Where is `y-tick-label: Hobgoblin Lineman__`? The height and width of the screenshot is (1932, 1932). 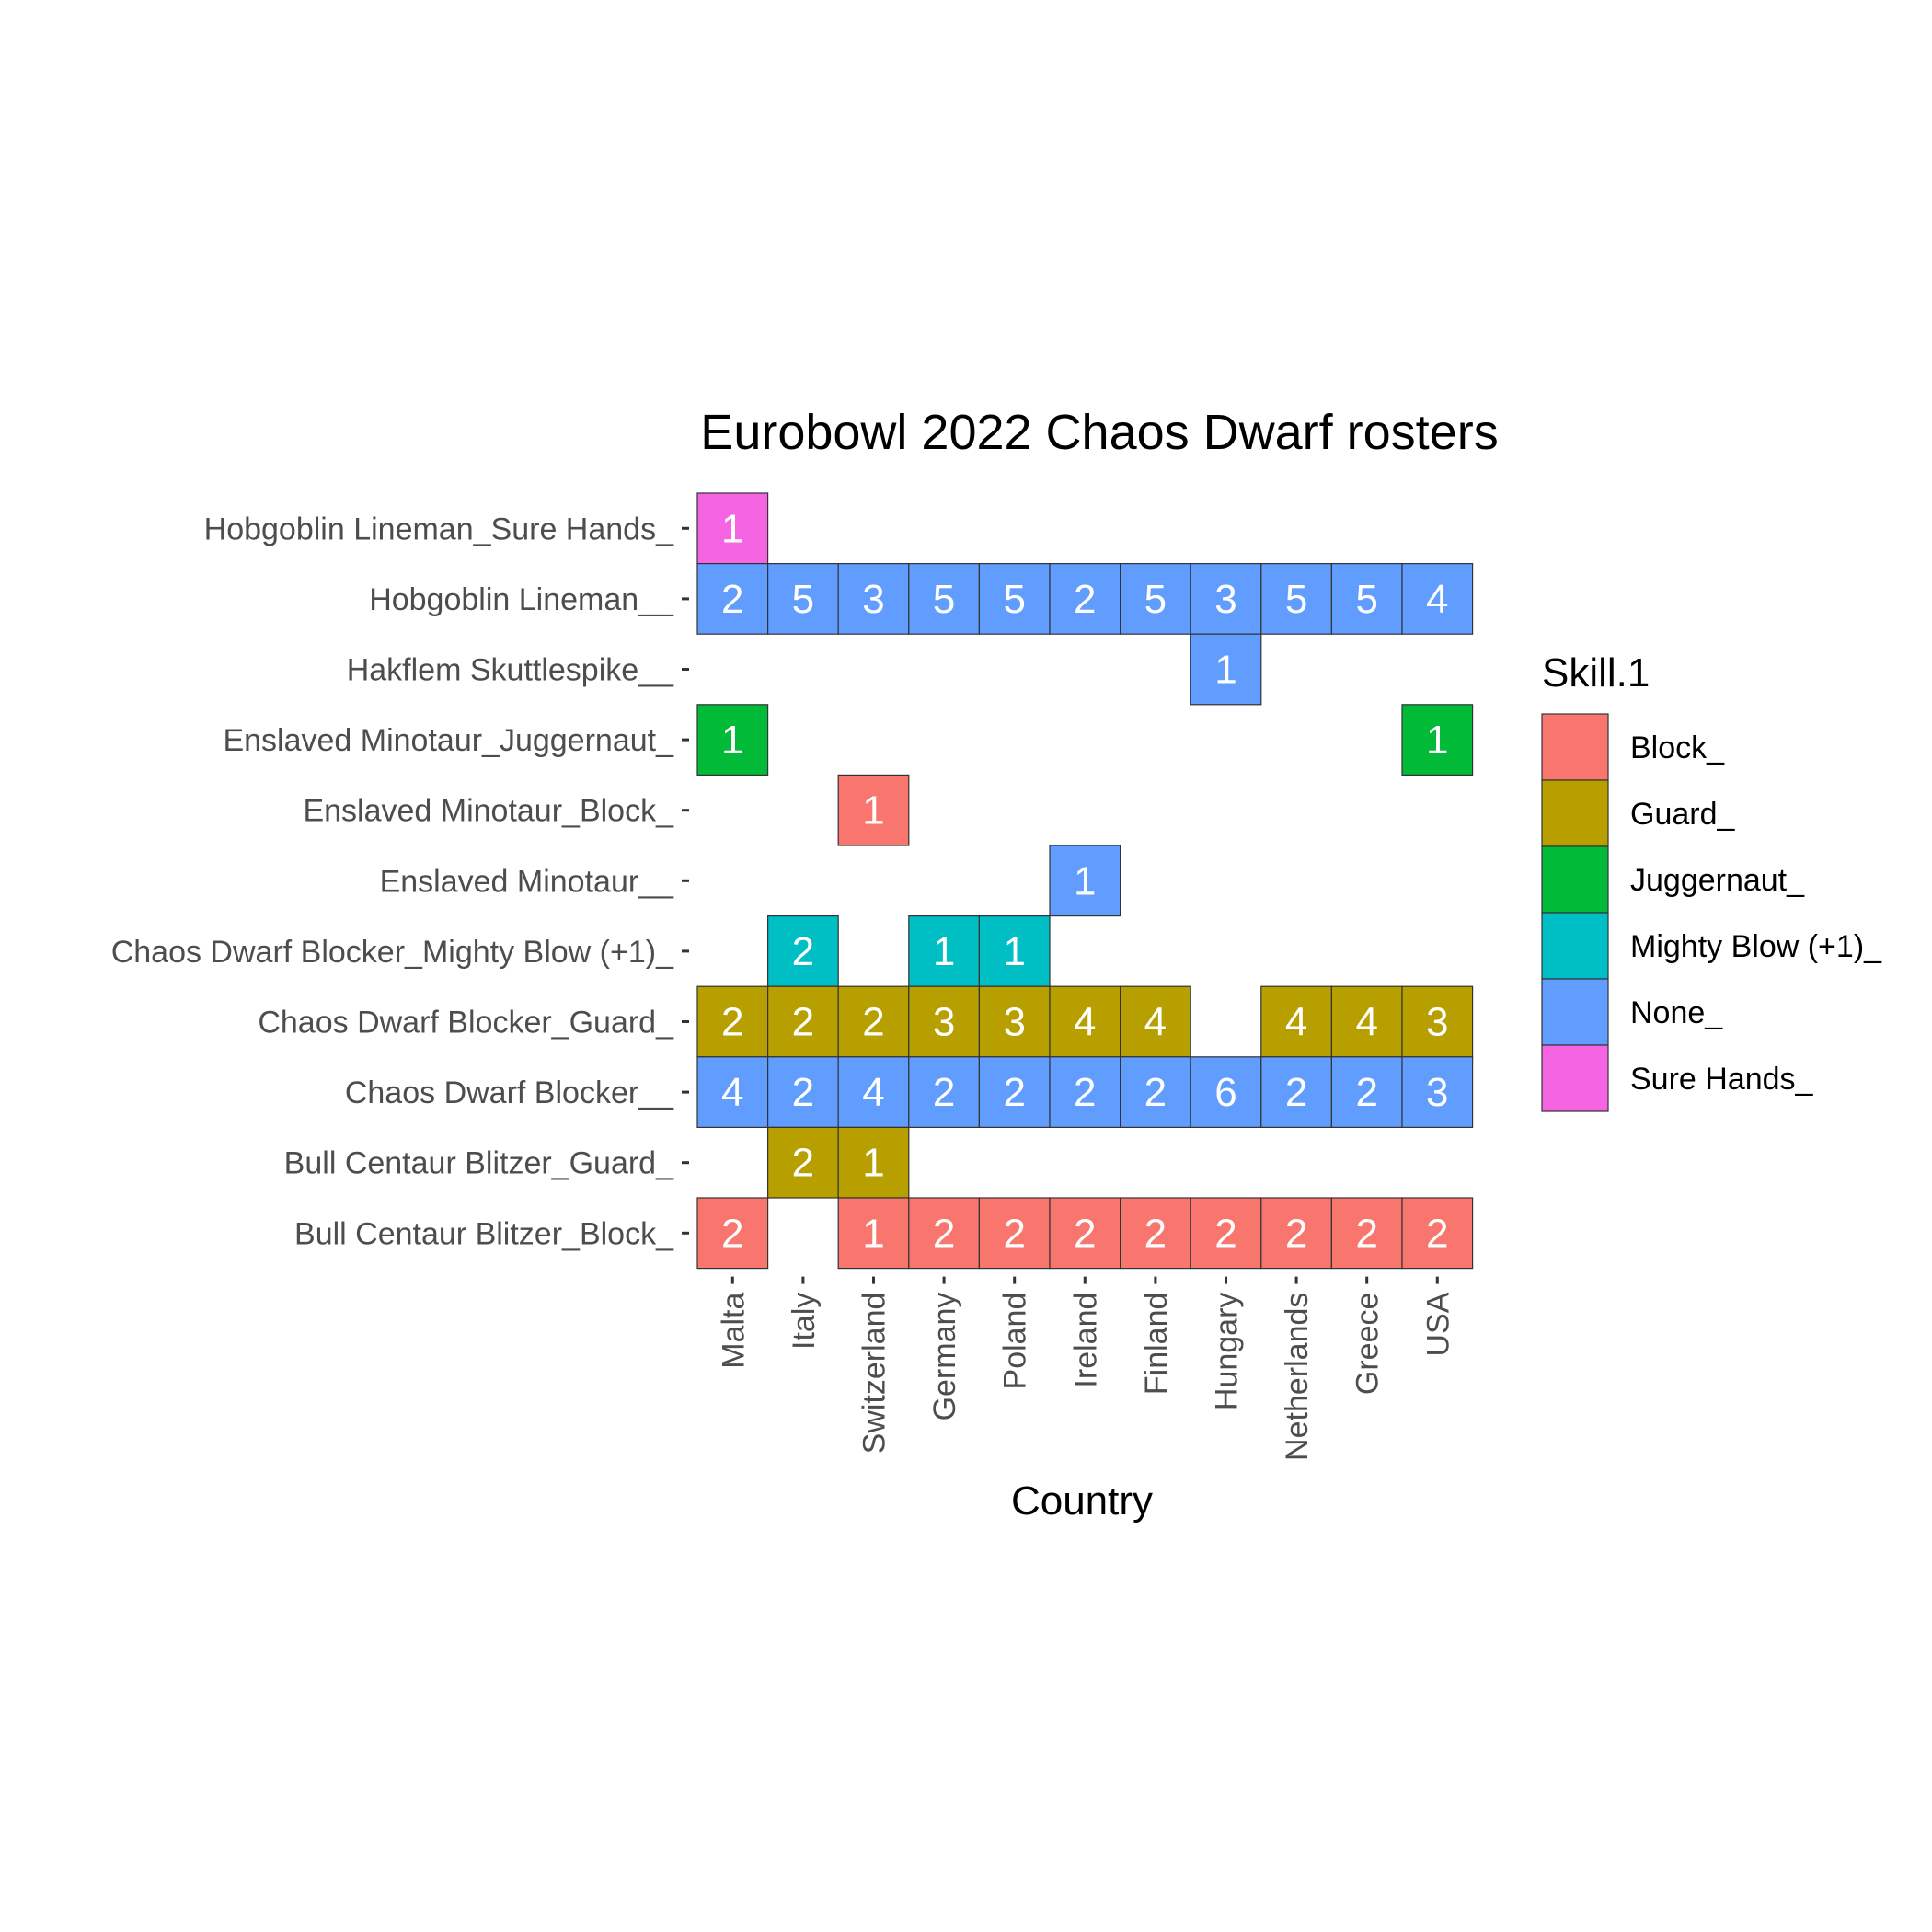
y-tick-label: Hobgoblin Lineman__ is located at coordinates (521, 599).